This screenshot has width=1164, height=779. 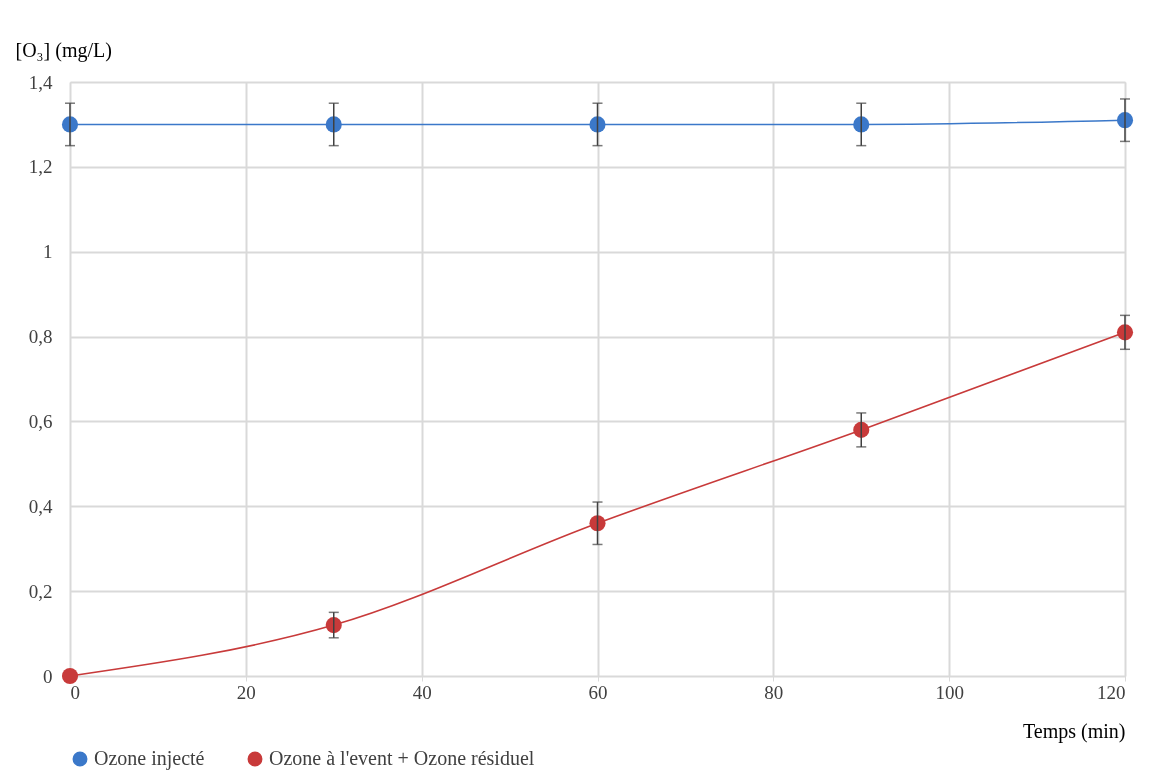 What do you see at coordinates (40, 421) in the screenshot?
I see `y-tick-label: 0,6` at bounding box center [40, 421].